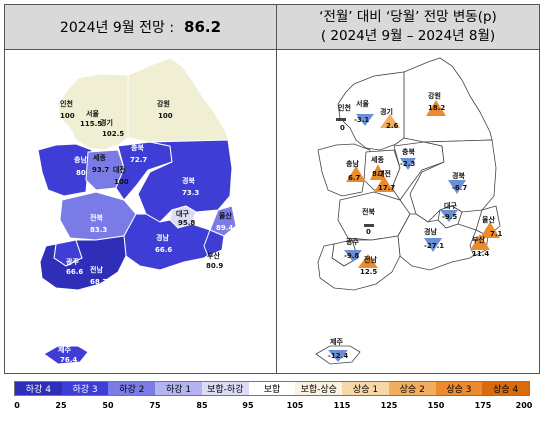  I want to click on down-marker-gyeongnam, so click(433, 245).